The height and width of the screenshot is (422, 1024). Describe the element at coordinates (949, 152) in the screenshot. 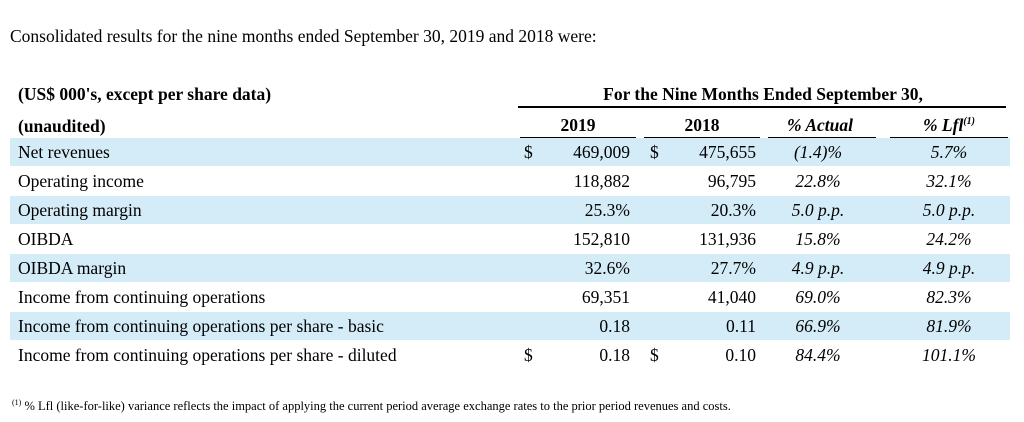

I see `lfl-variance: 5.7%` at that location.